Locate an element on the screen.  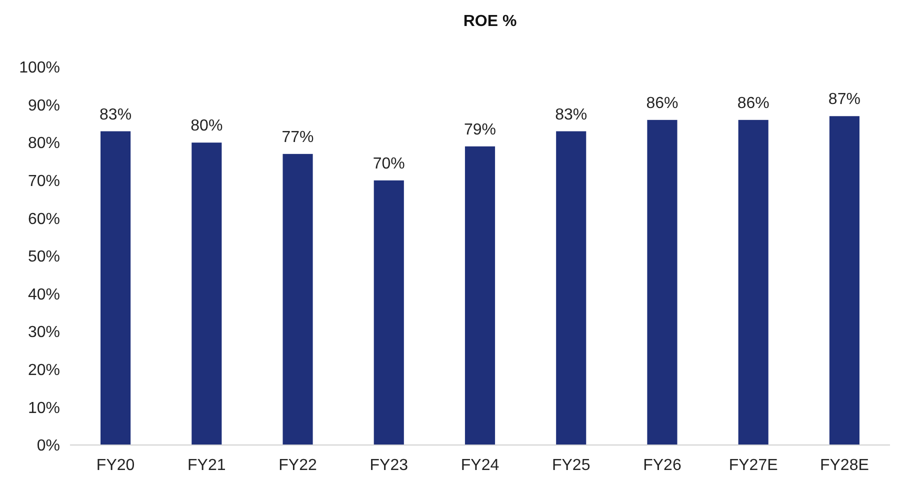
x-tick-label: FY25 is located at coordinates (571, 465).